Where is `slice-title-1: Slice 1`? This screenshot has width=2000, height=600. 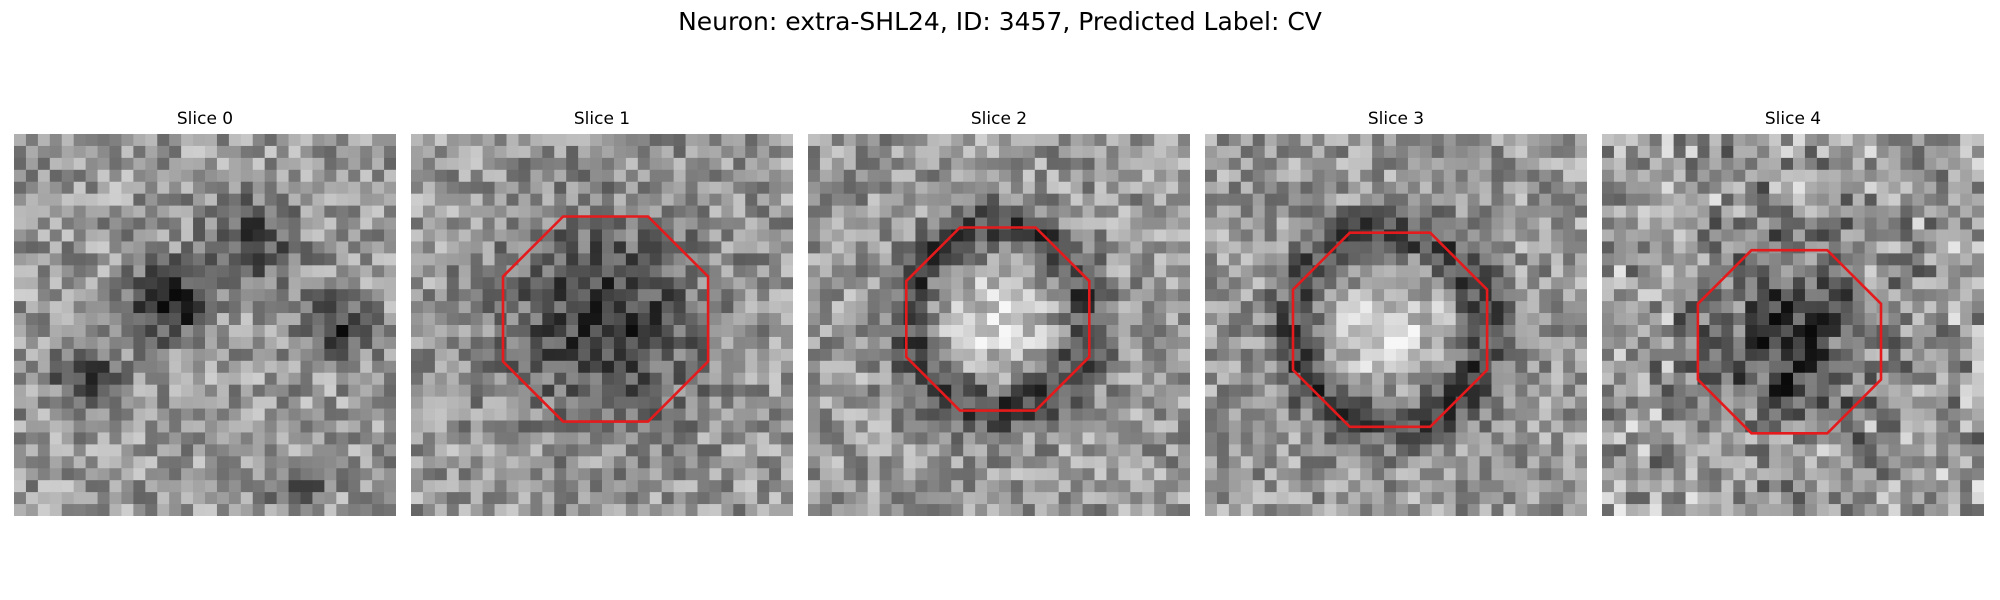
slice-title-1: Slice 1 is located at coordinates (602, 119).